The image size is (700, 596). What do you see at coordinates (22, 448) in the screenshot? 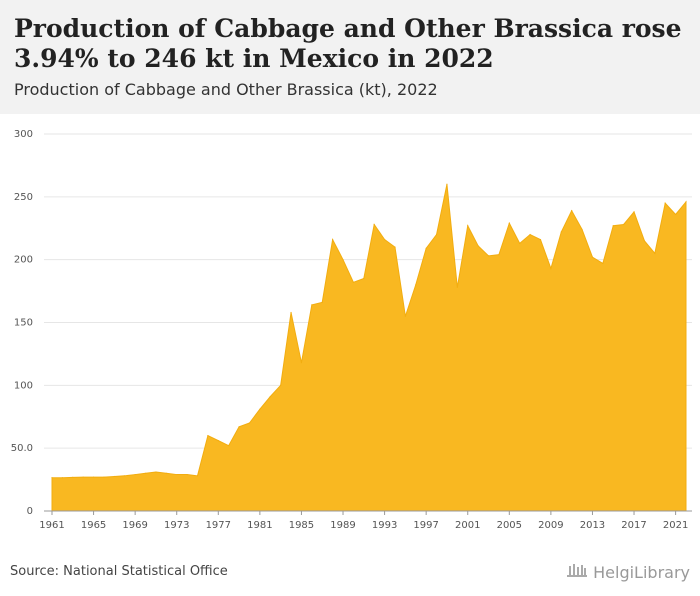
I see `y-tick-label: 50.0` at bounding box center [22, 448].